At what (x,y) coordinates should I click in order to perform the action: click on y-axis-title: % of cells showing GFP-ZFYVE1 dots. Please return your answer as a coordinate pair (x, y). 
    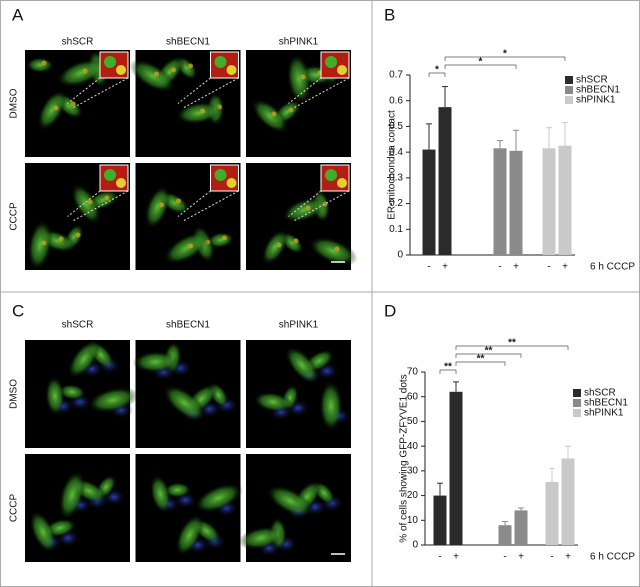
    Looking at the image, I should click on (404, 458).